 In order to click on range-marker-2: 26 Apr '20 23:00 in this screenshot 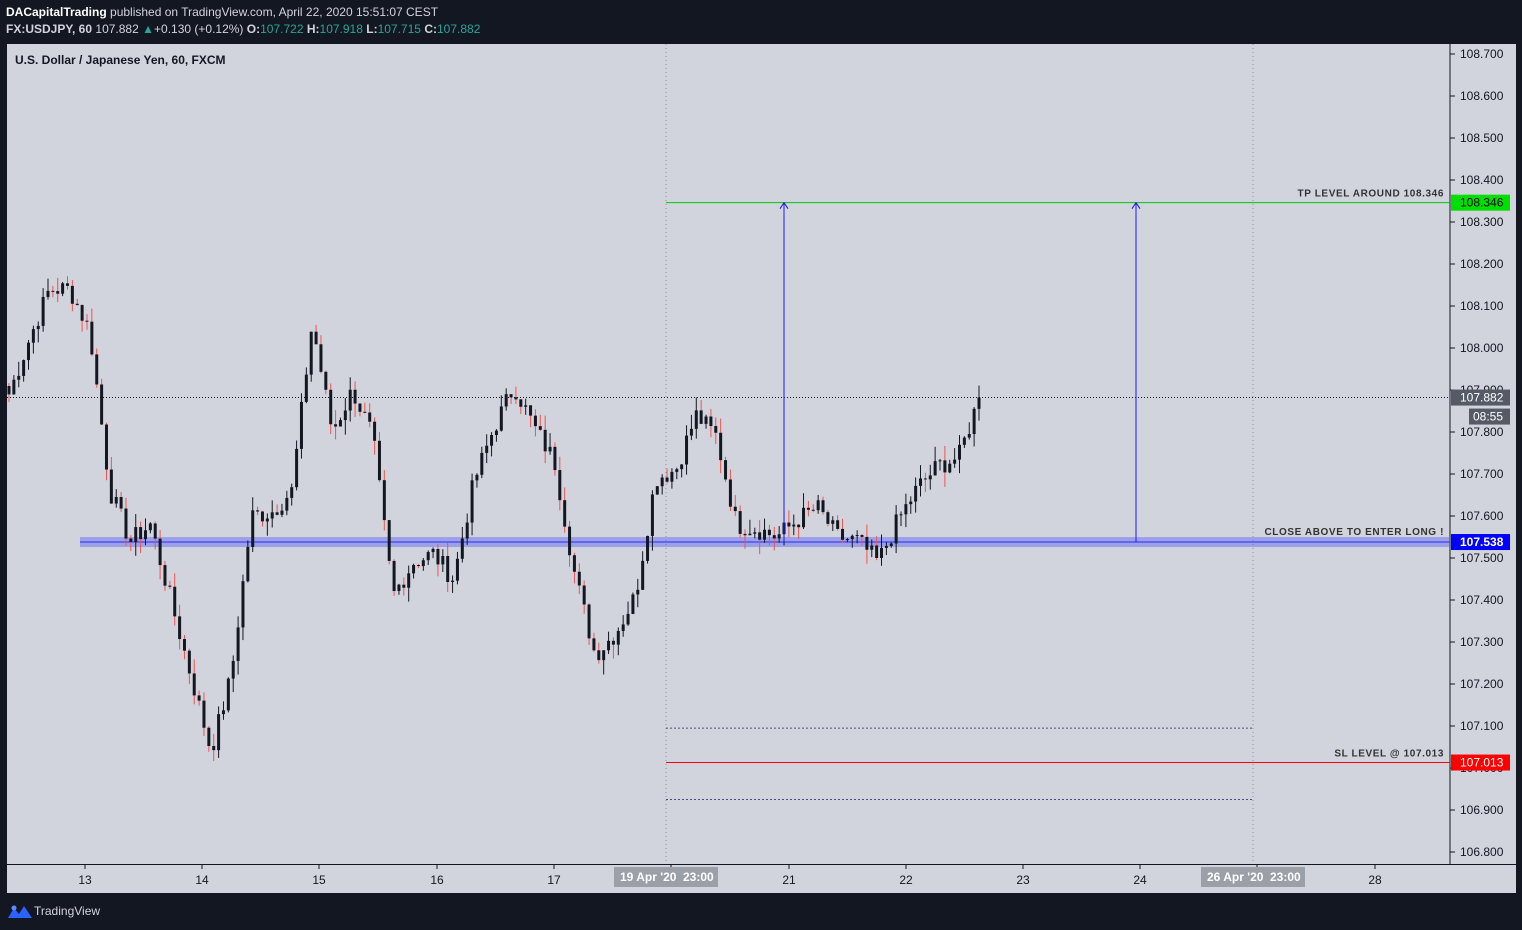, I will do `click(1253, 877)`.